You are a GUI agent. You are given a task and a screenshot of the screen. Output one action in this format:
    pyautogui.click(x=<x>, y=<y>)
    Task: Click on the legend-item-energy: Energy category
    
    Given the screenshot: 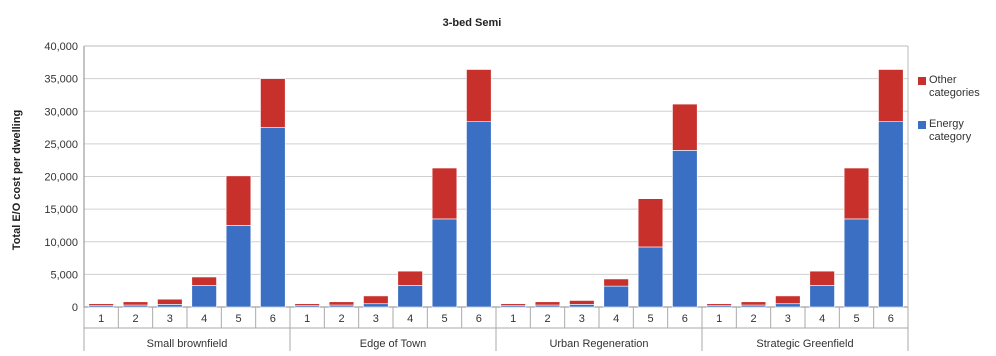 What is the action you would take?
    pyautogui.click(x=957, y=131)
    